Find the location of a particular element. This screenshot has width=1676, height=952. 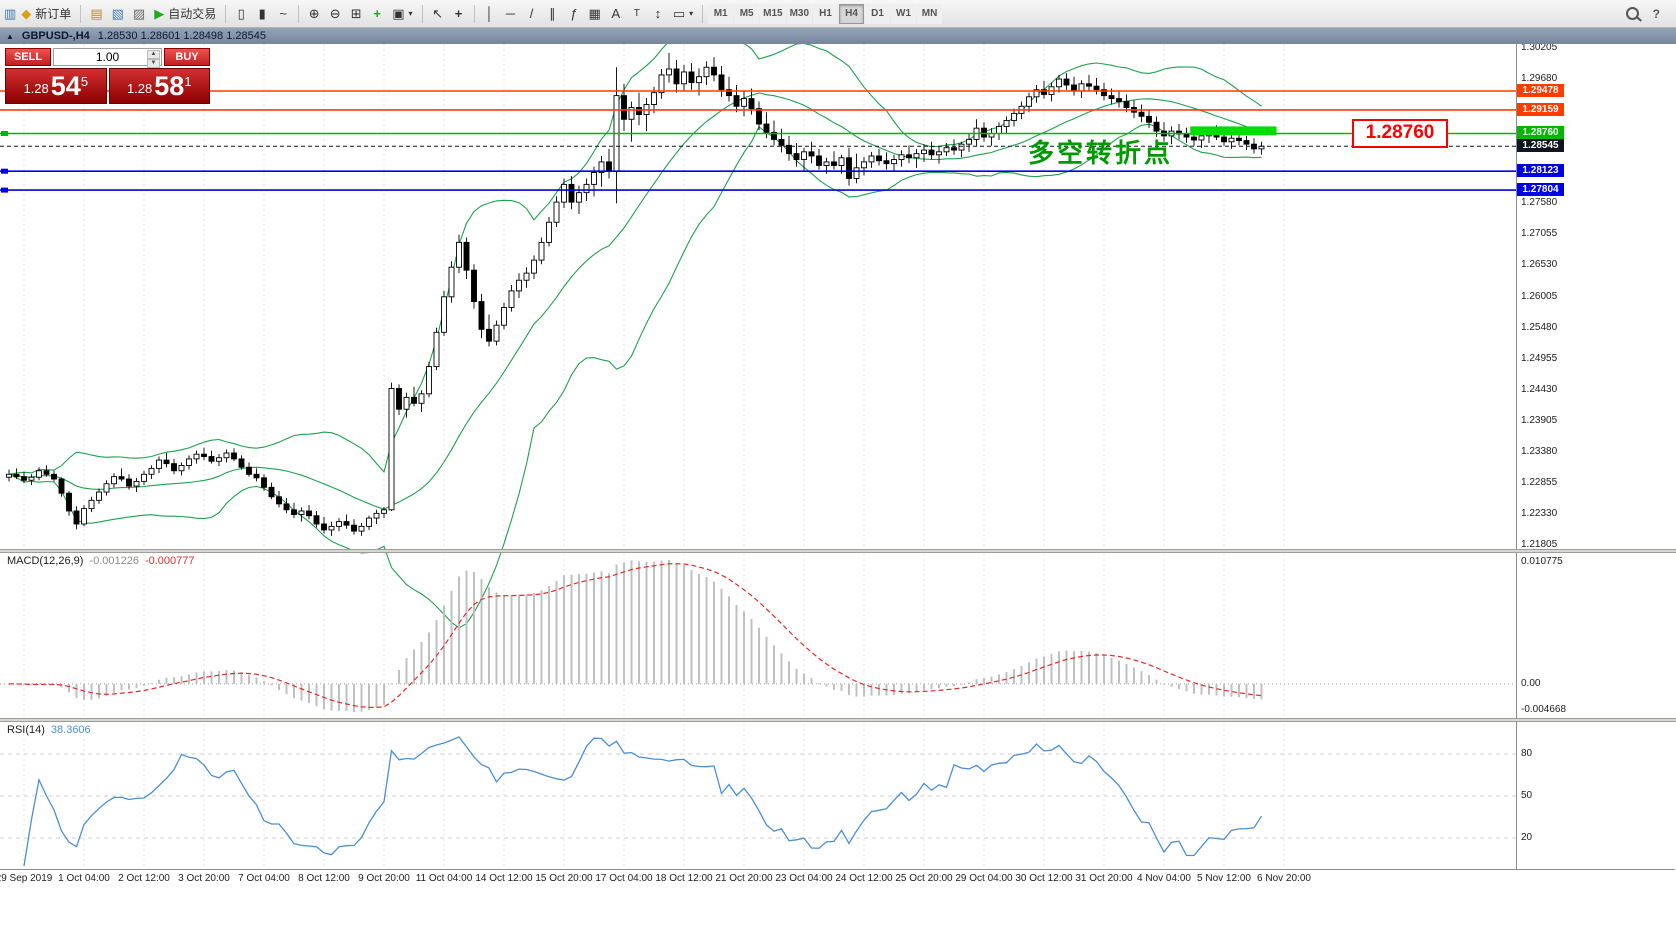

macd-signal-line is located at coordinates (635, 636).